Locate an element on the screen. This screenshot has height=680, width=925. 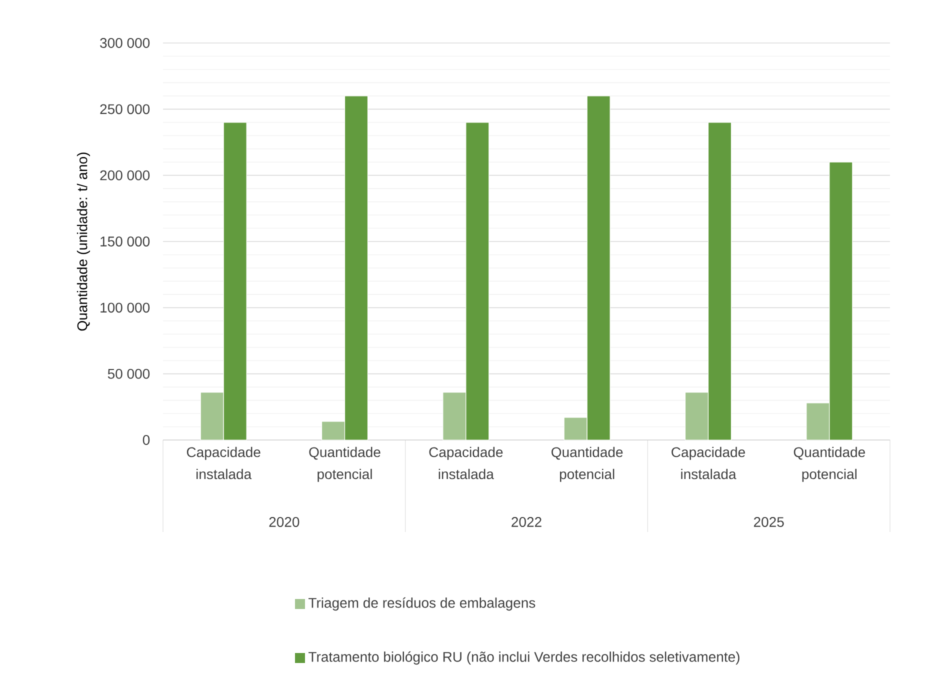
y-tick-label: 250 000 is located at coordinates (125, 109).